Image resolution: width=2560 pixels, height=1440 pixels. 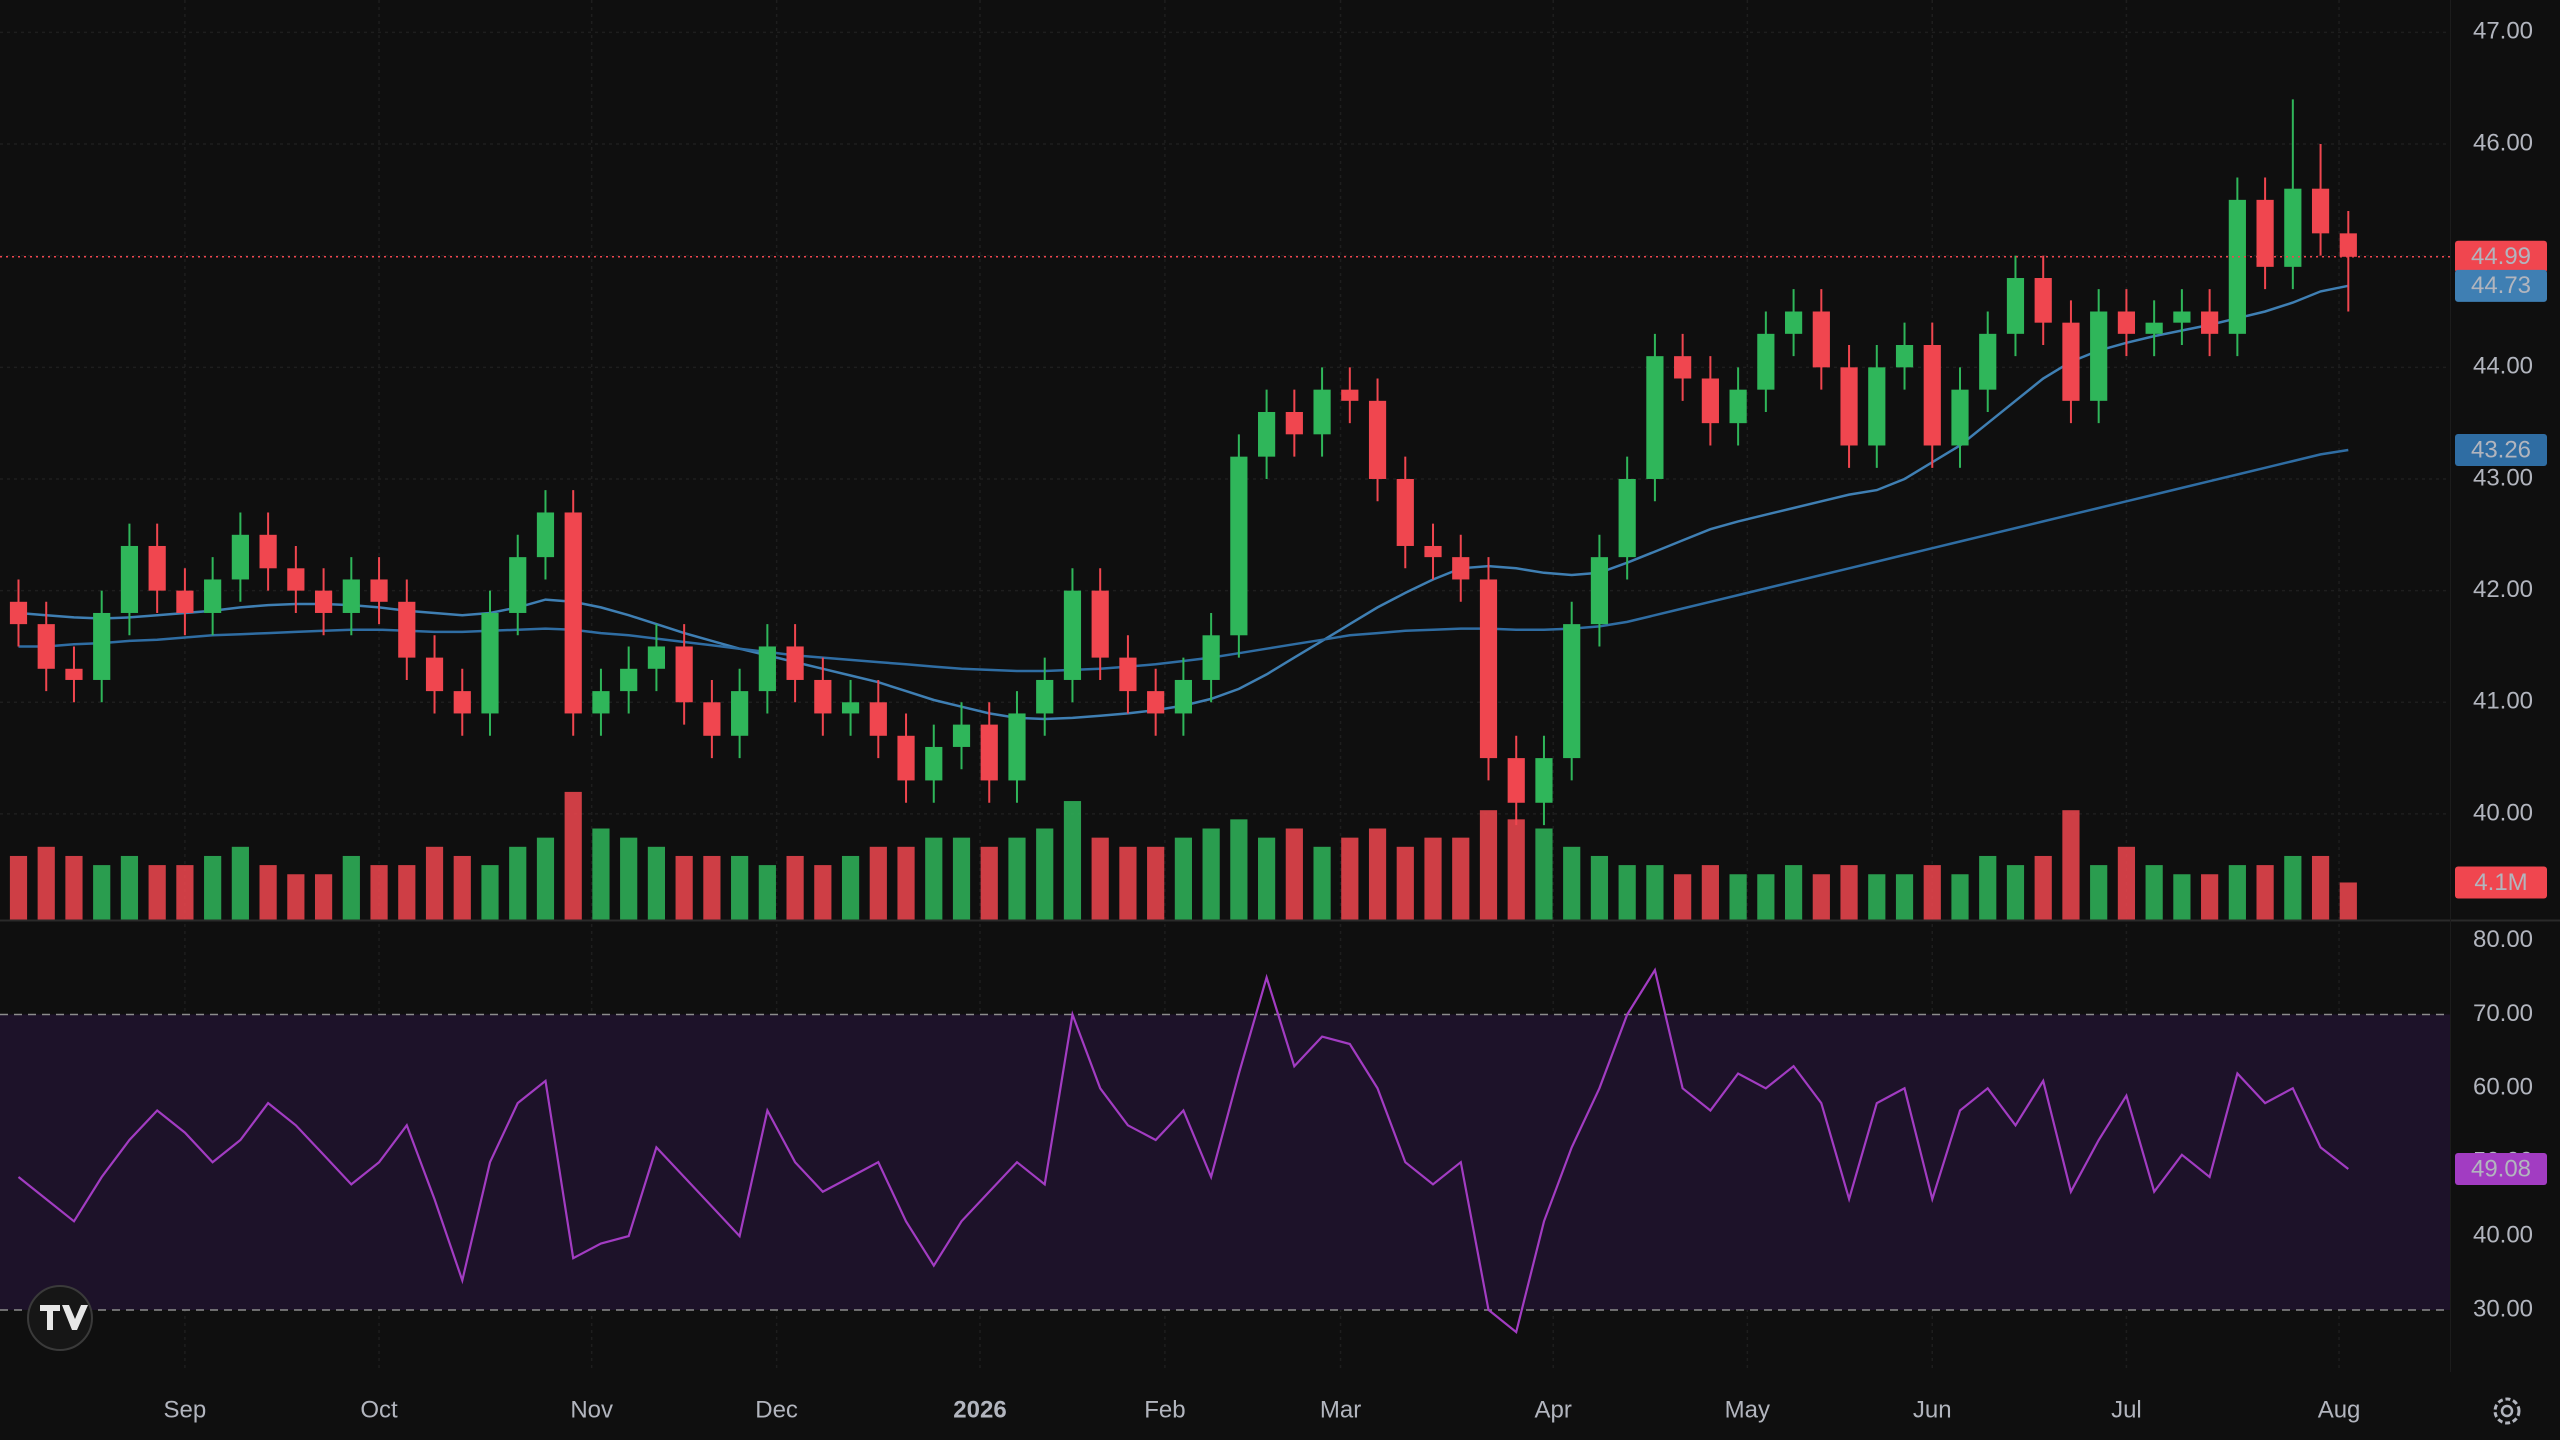 I want to click on x-tick-label: Mar, so click(x=1340, y=1409).